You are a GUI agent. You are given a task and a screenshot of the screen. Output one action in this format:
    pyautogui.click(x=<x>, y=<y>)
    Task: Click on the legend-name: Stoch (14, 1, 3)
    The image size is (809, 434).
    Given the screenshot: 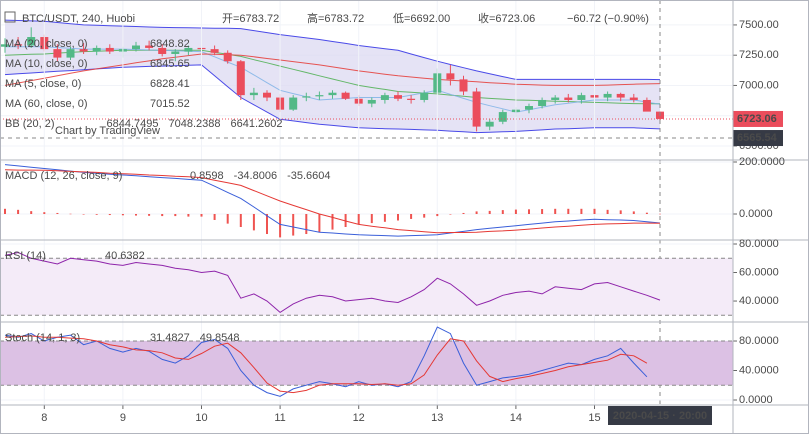 What is the action you would take?
    pyautogui.click(x=42, y=338)
    